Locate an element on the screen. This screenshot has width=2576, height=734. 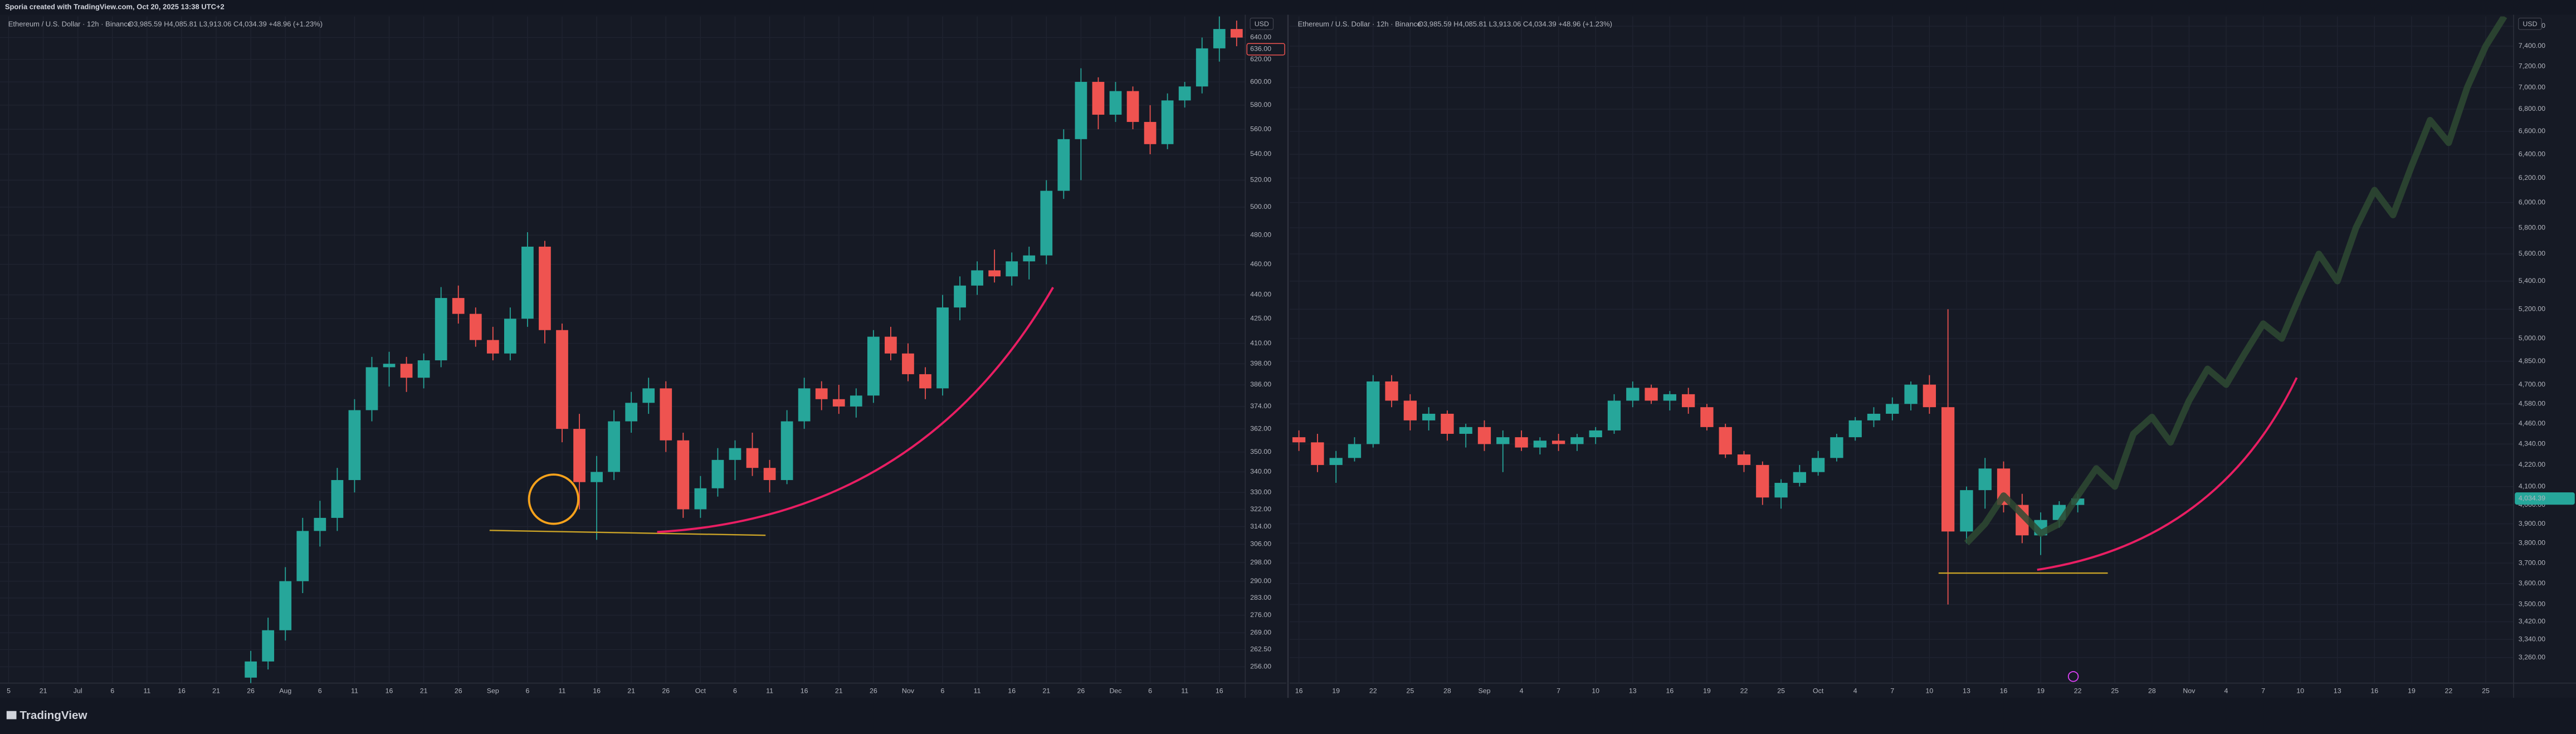
y-tick-label: 3,700.00 is located at coordinates (2532, 562).